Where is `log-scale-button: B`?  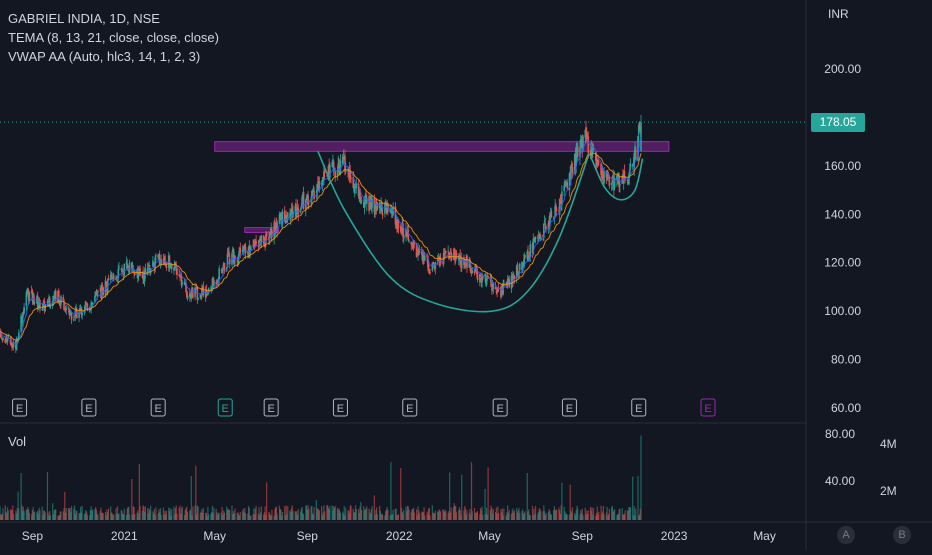
log-scale-button: B is located at coordinates (902, 535).